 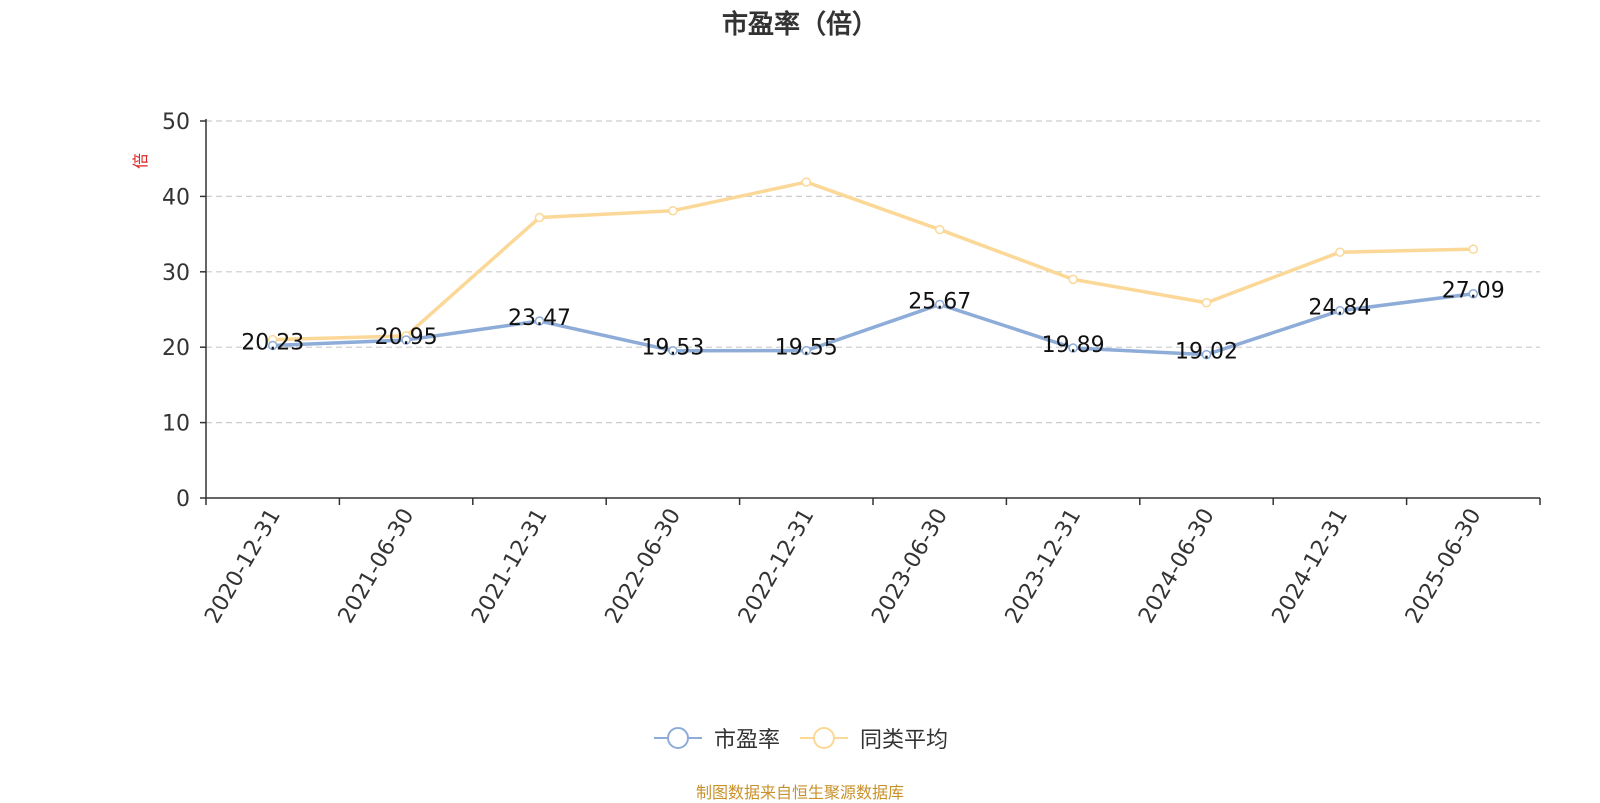 What do you see at coordinates (510, 566) in the screenshot?
I see `x-tick-label: 2021-12-31` at bounding box center [510, 566].